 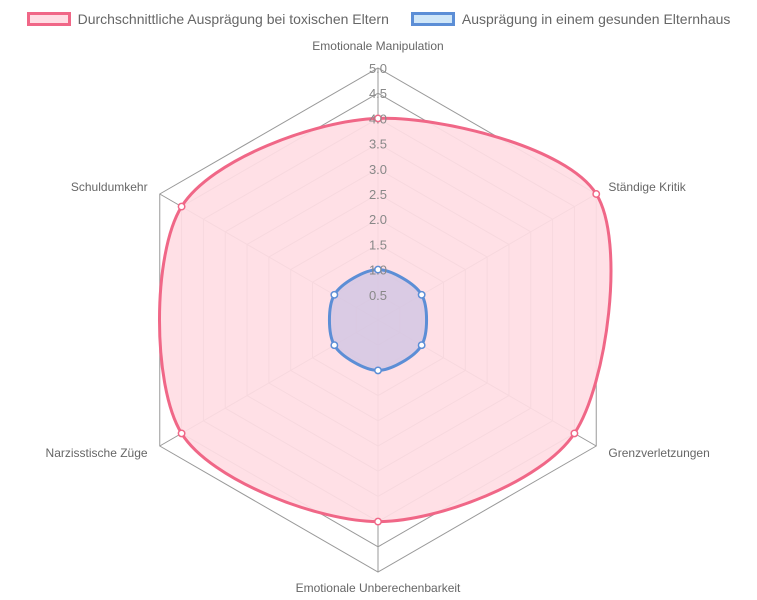 I want to click on tick-label-4.0: 4.0, so click(x=378, y=118).